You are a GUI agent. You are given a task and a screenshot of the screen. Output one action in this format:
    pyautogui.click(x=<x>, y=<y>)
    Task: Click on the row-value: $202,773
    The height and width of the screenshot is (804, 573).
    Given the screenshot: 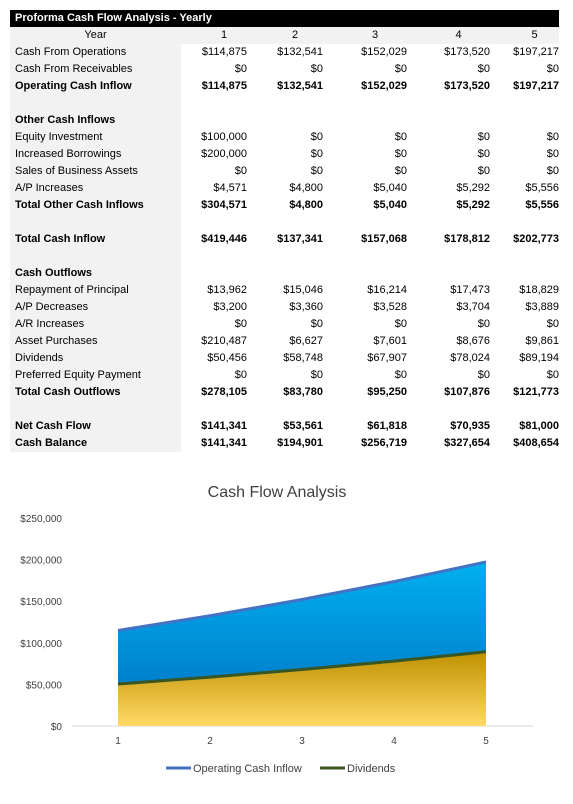 What is the action you would take?
    pyautogui.click(x=524, y=239)
    